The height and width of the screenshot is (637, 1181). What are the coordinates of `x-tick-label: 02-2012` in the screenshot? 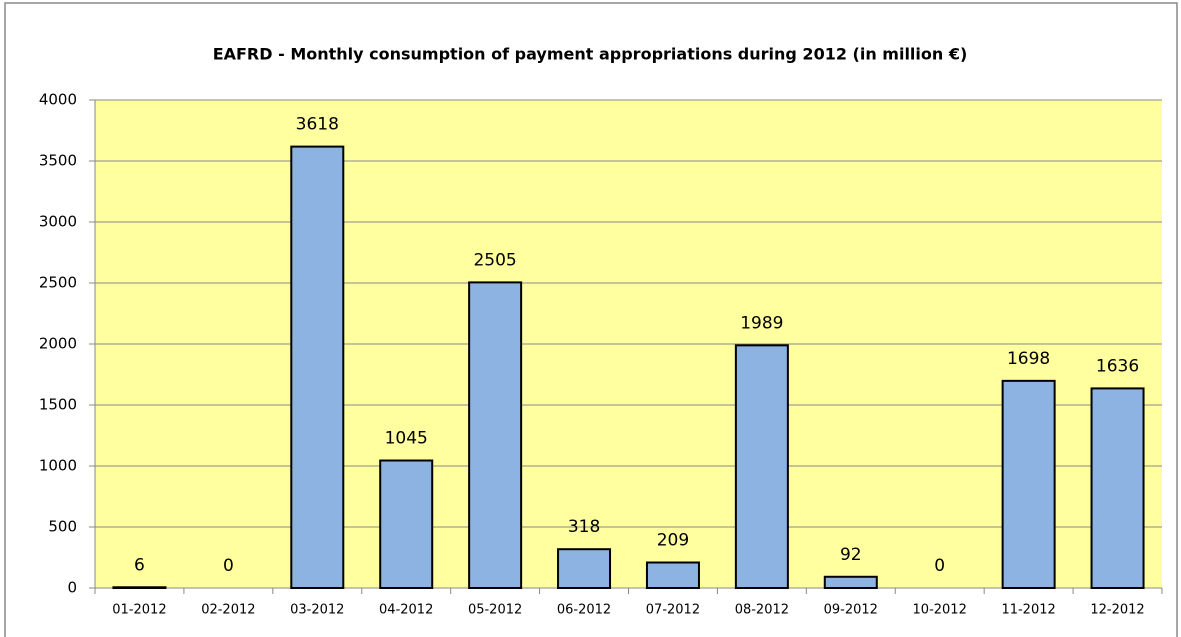 It's located at (228, 610).